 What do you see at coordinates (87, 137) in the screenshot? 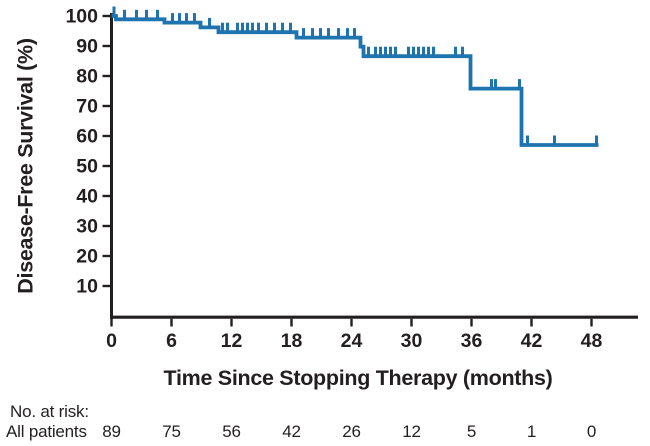
I see `y-tick-label: 60` at bounding box center [87, 137].